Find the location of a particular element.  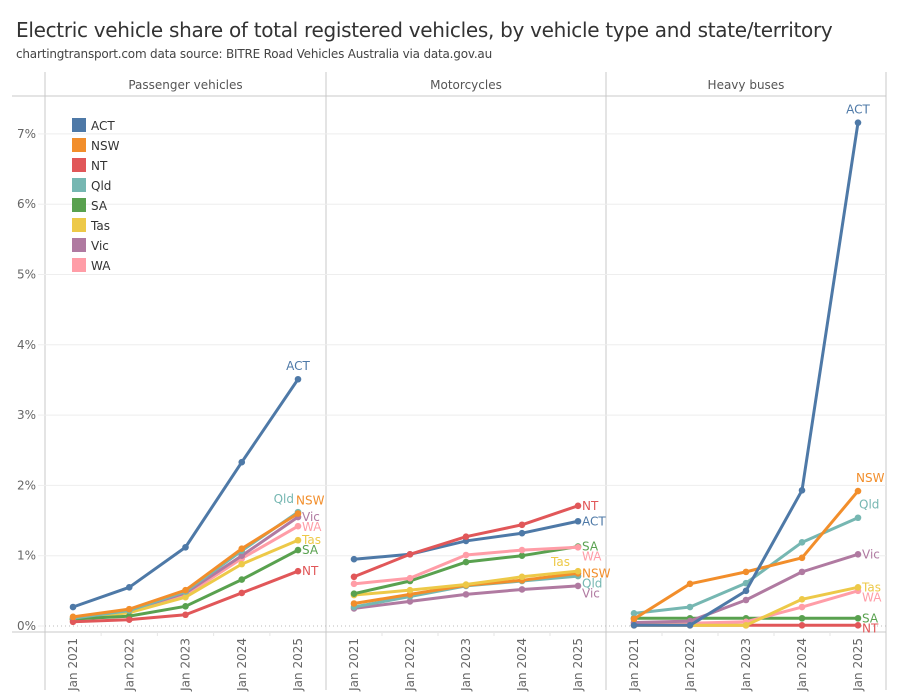

panel-header: Passenger vehicles is located at coordinates (185, 85).